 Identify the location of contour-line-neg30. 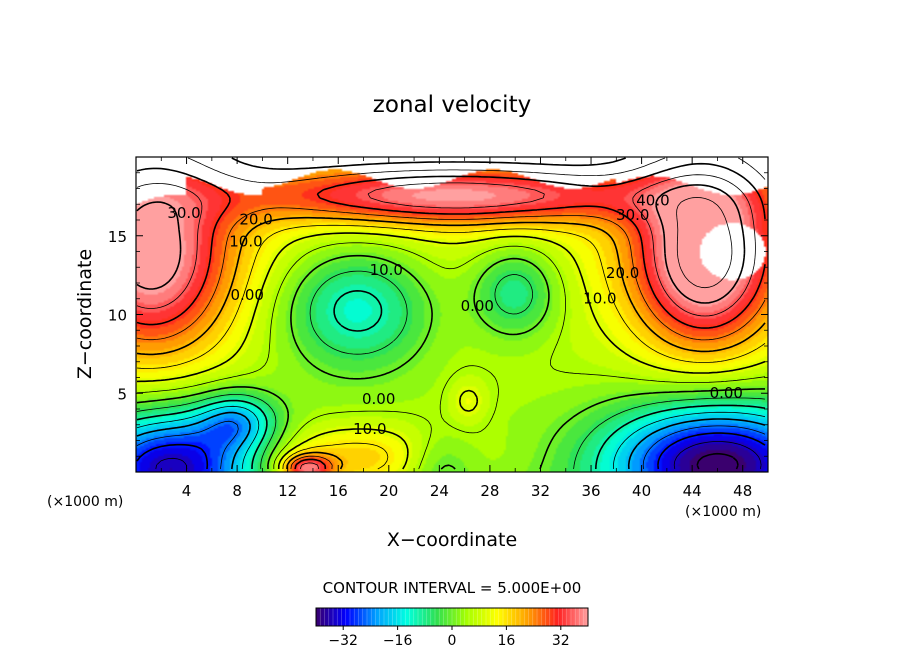
(451, 451).